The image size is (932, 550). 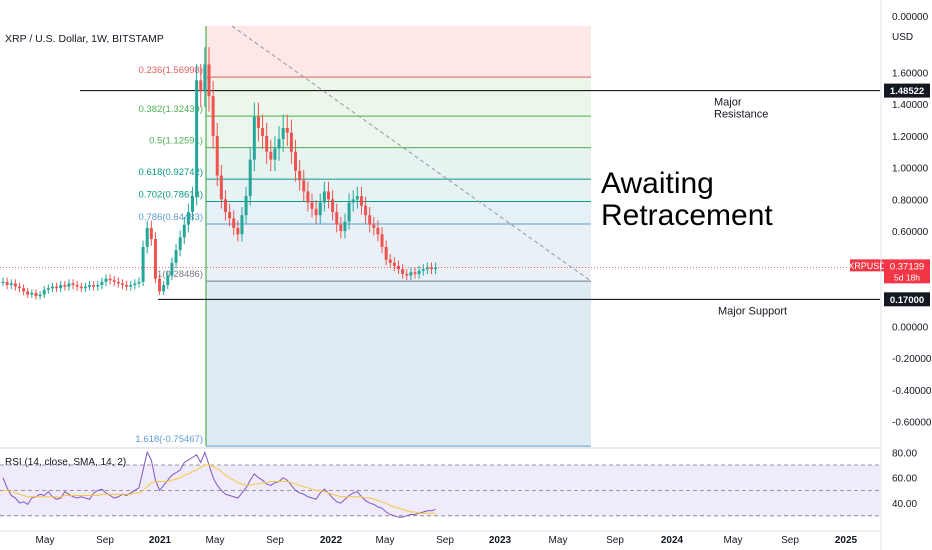 I want to click on price-tick: 1.20000, so click(x=910, y=137).